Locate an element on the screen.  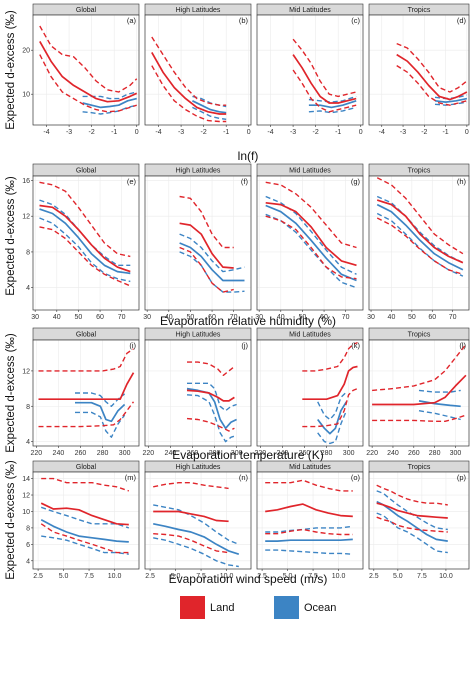
legend-swatch is located at coordinates (192, 607).